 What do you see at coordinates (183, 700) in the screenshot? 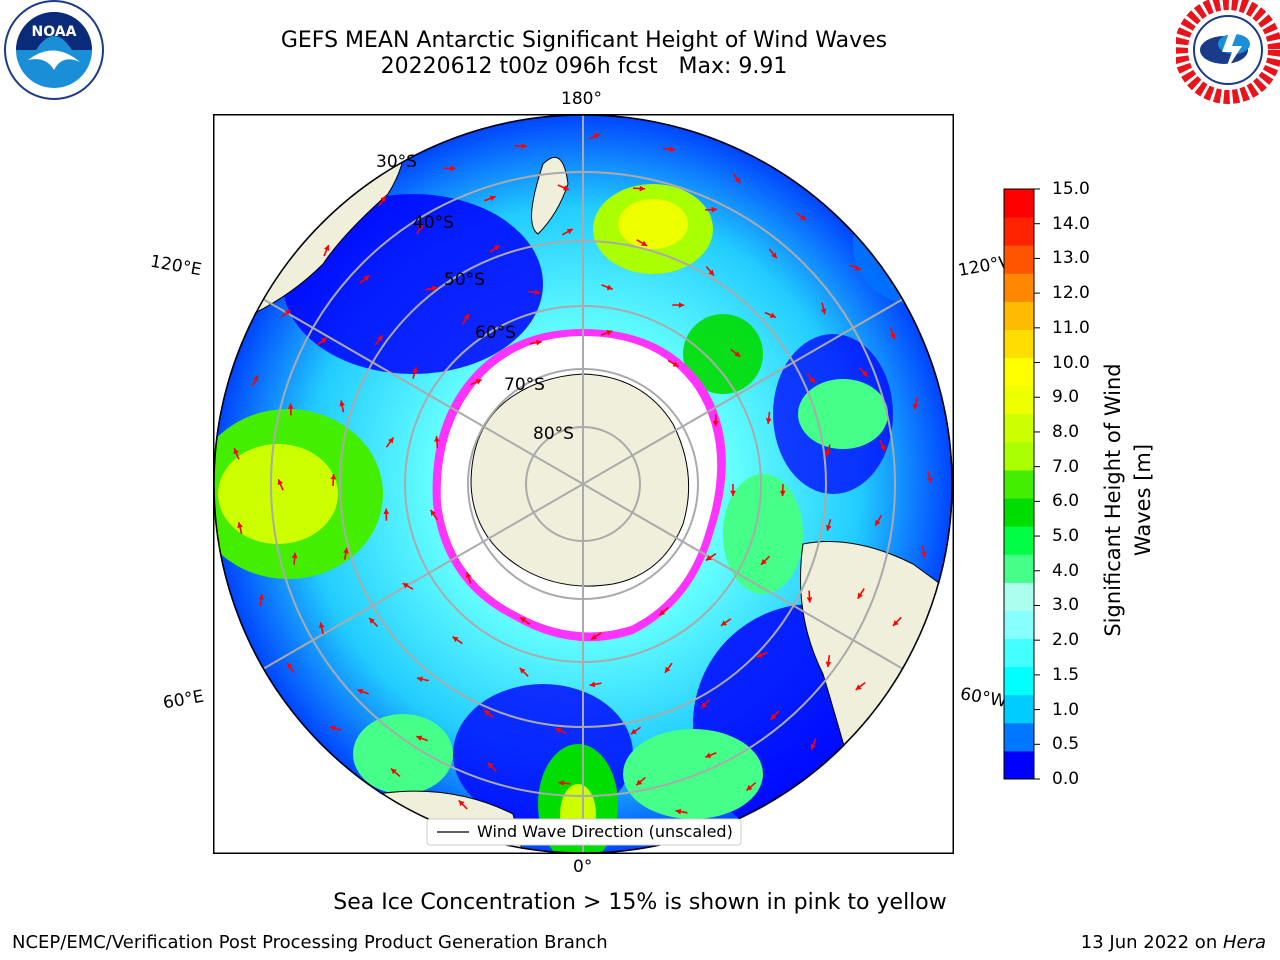
I see `lon-label-60e: 60°E` at bounding box center [183, 700].